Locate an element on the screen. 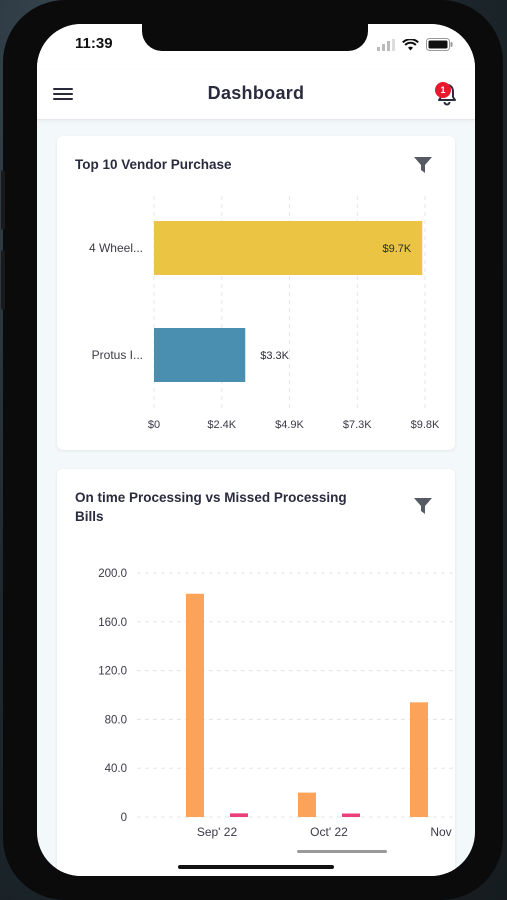 The image size is (507, 900). signal-icon is located at coordinates (386, 44).